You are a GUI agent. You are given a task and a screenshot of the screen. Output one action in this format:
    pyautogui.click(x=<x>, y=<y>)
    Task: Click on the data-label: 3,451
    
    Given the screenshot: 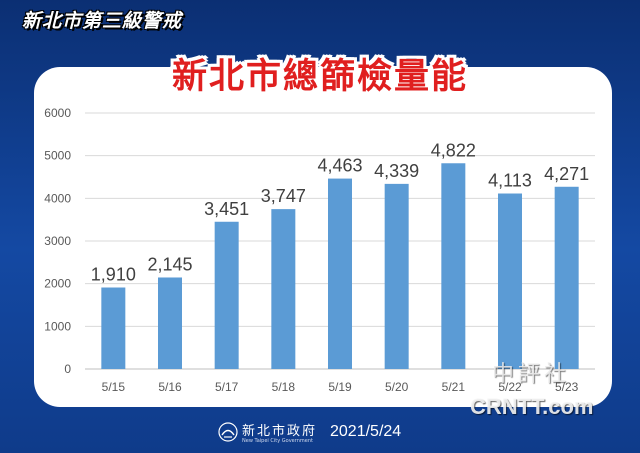 What is the action you would take?
    pyautogui.click(x=226, y=209)
    